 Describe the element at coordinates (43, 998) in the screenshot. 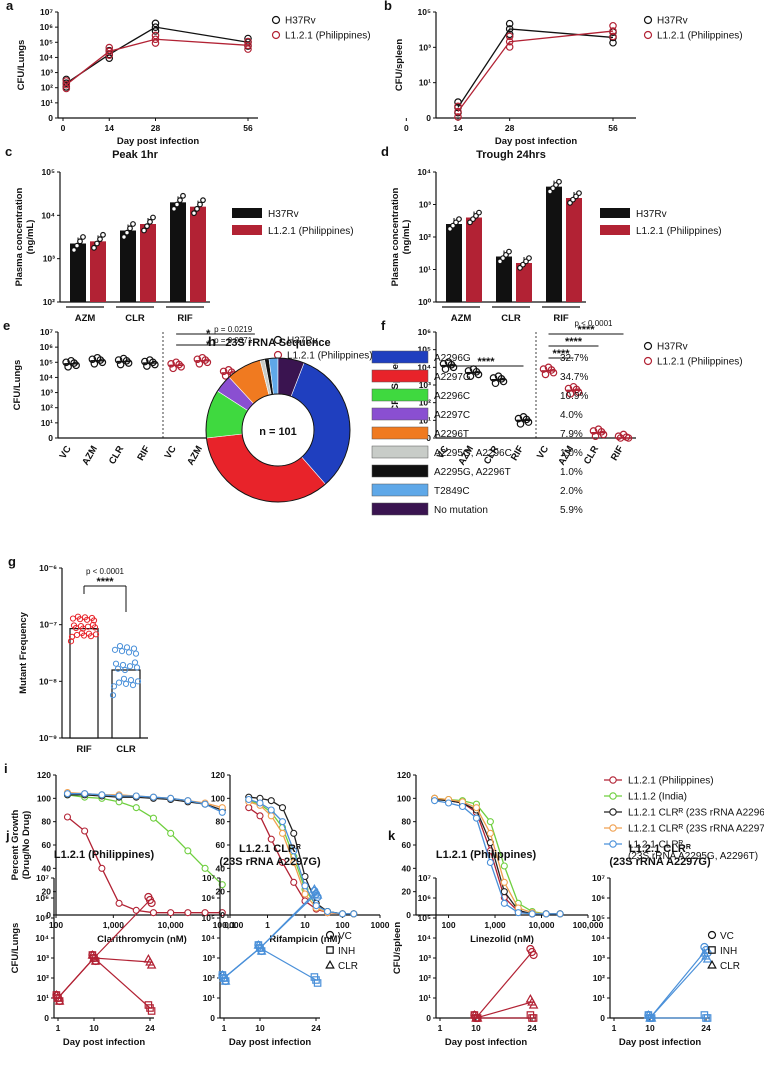

I see `j1-ytick-label: 10¹` at that location.